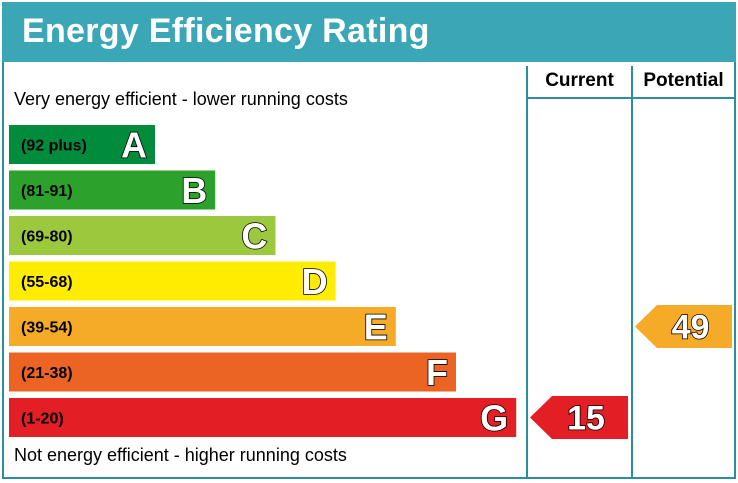 This screenshot has width=738, height=483. I want to click on band-c: (69-80) C, so click(142, 236).